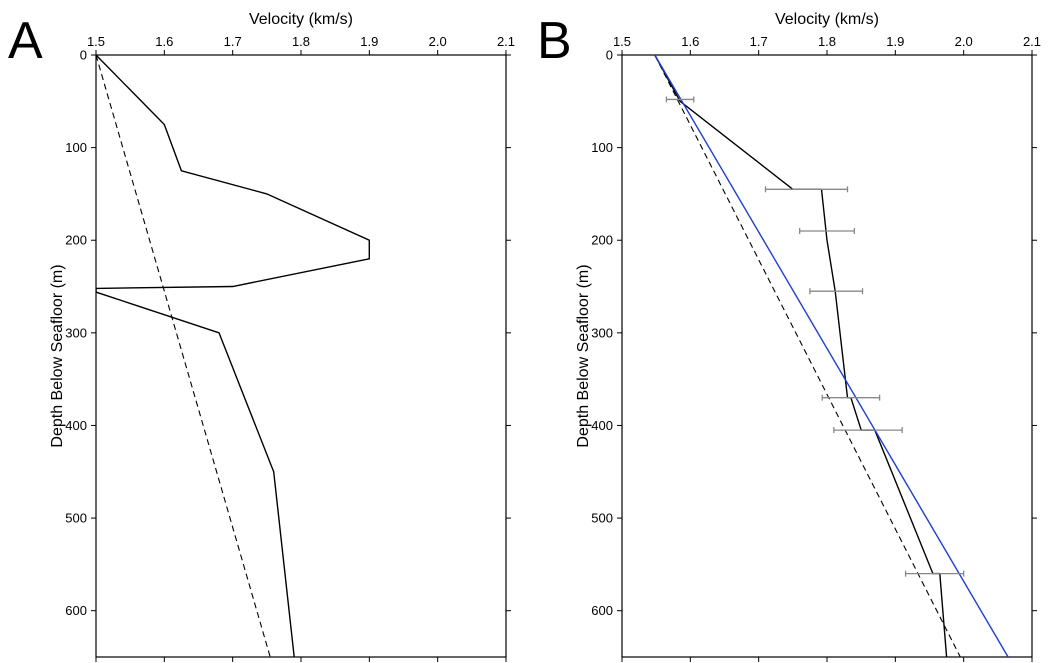  What do you see at coordinates (554, 41) in the screenshot?
I see `panel-letter: B` at bounding box center [554, 41].